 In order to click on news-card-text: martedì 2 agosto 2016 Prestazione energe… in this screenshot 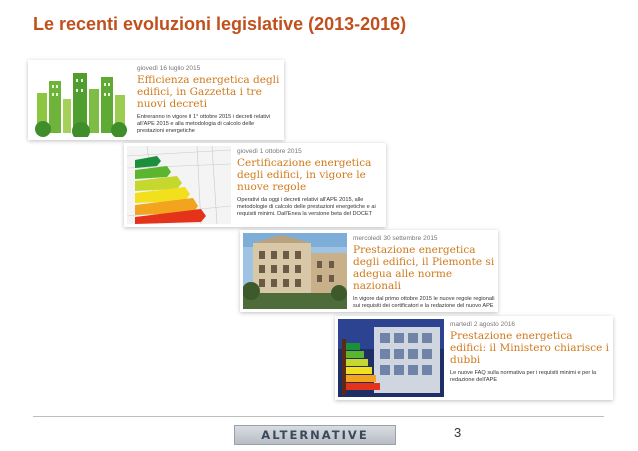, I will do `click(530, 358)`.